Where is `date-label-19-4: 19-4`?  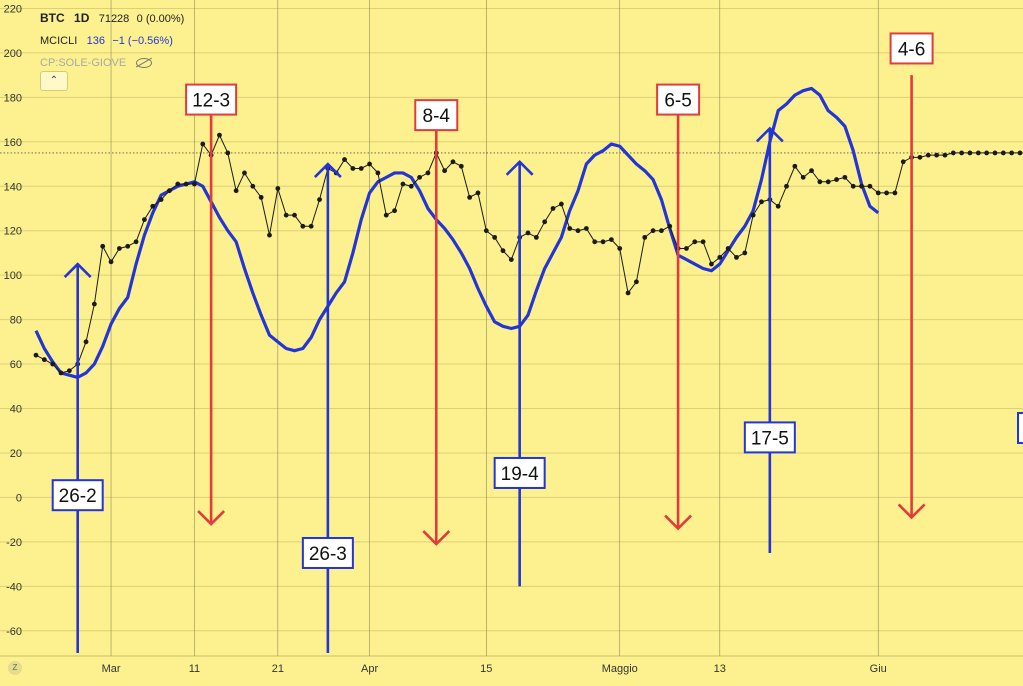 date-label-19-4: 19-4 is located at coordinates (520, 474).